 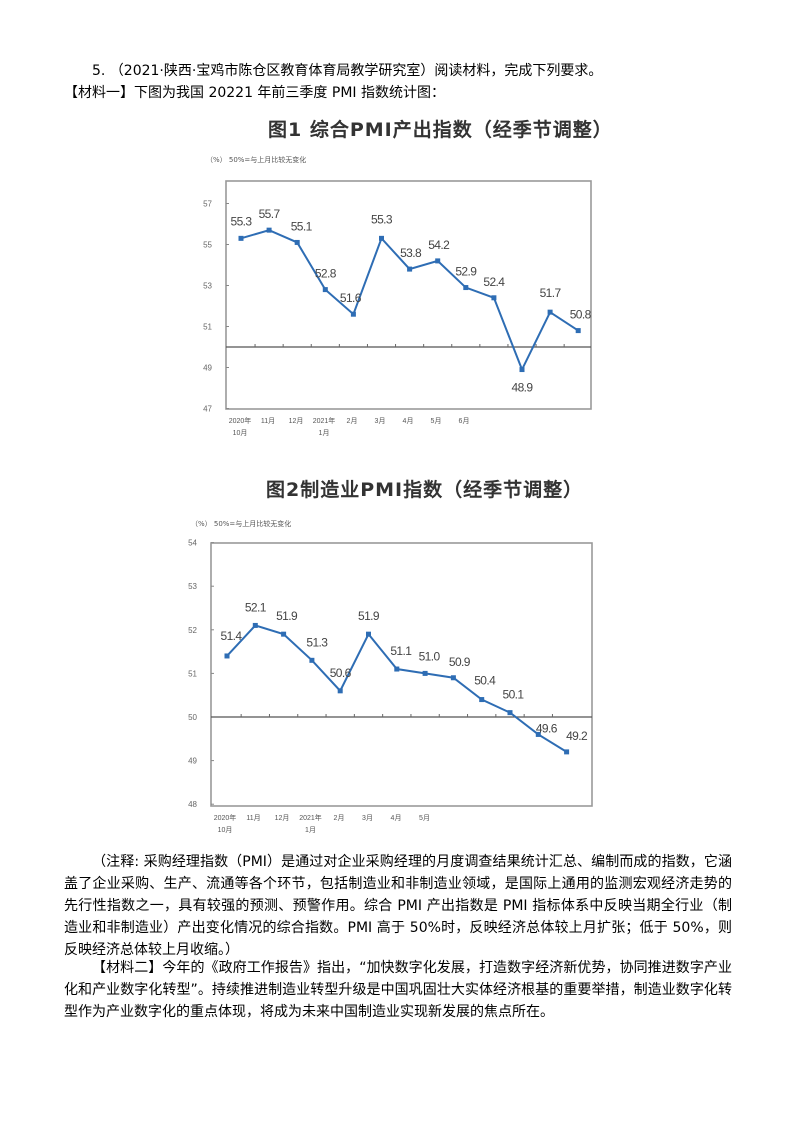 I want to click on y-tick-label: 57, so click(x=207, y=204).